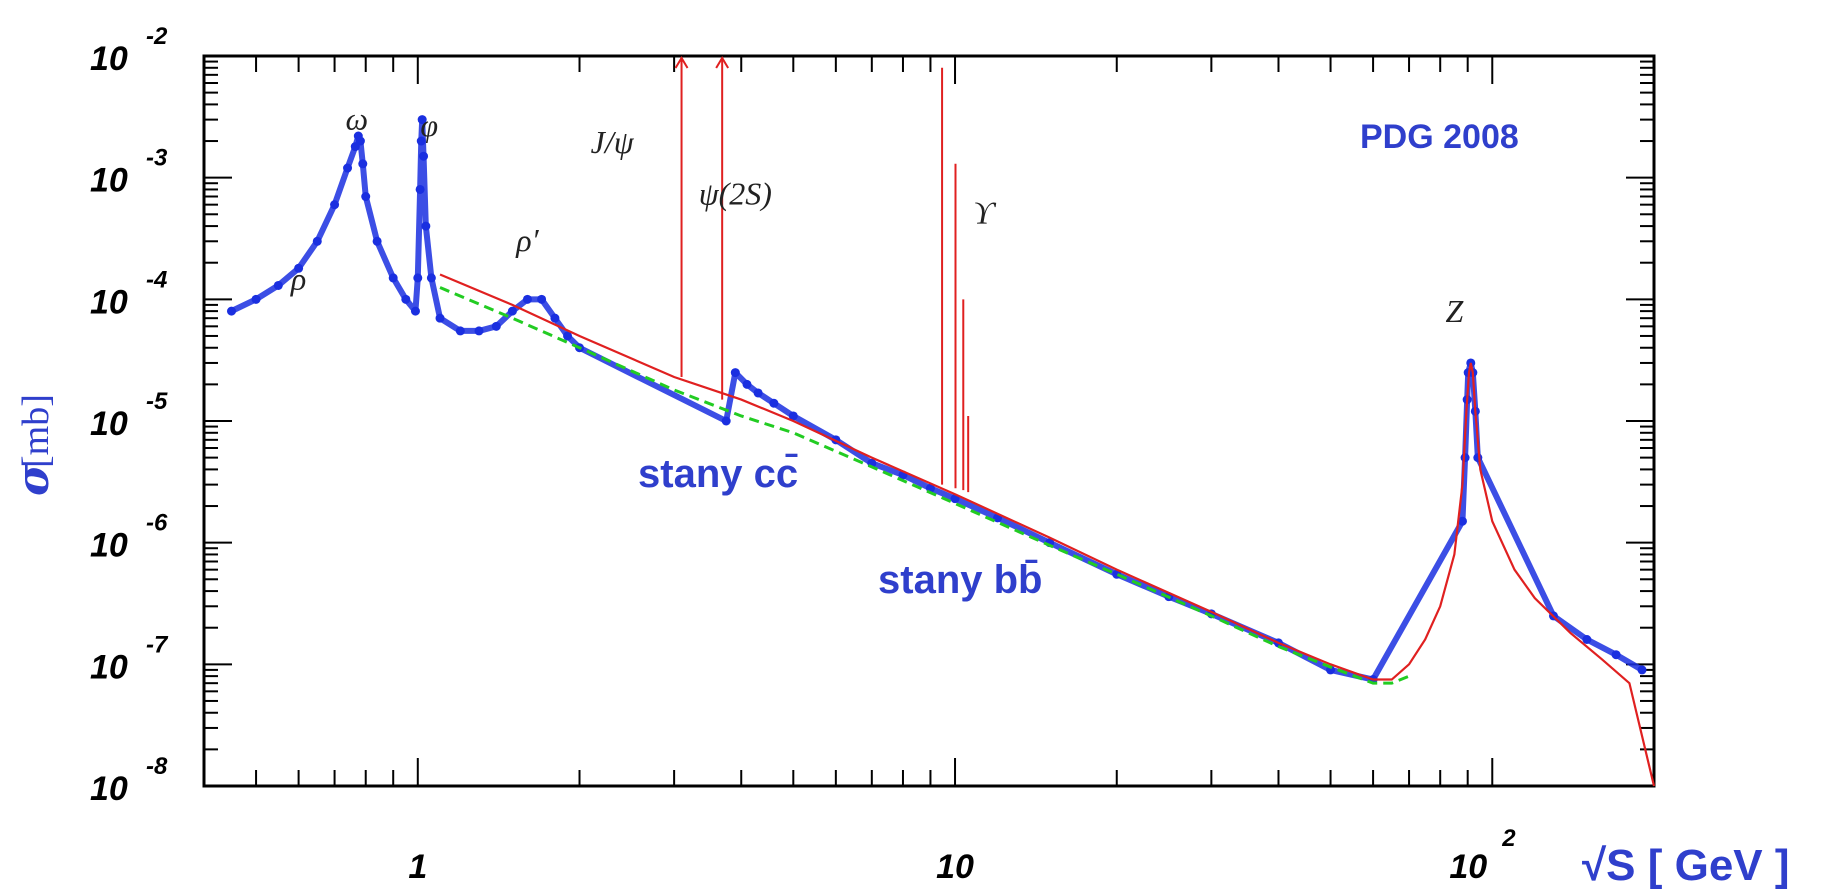 The image size is (1837, 891). I want to click on cc-note: stany cc̄, so click(718, 474).